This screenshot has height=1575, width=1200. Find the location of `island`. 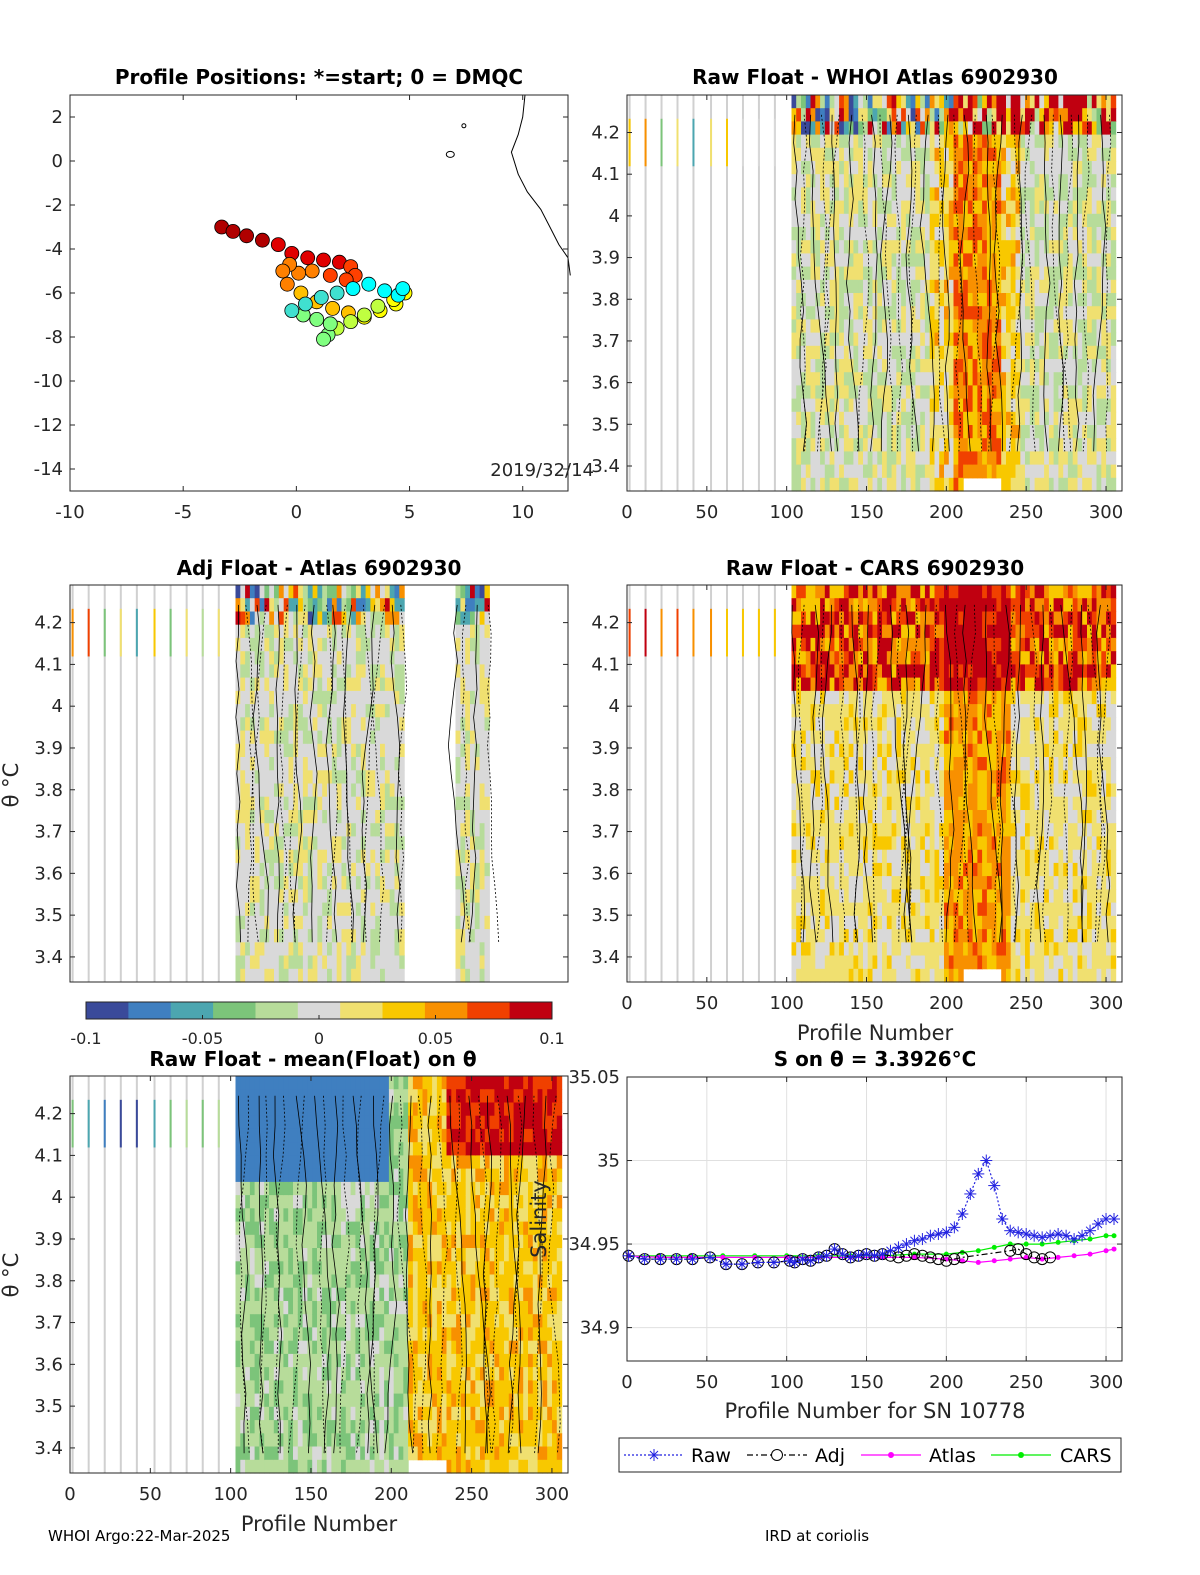

island is located at coordinates (464, 126).